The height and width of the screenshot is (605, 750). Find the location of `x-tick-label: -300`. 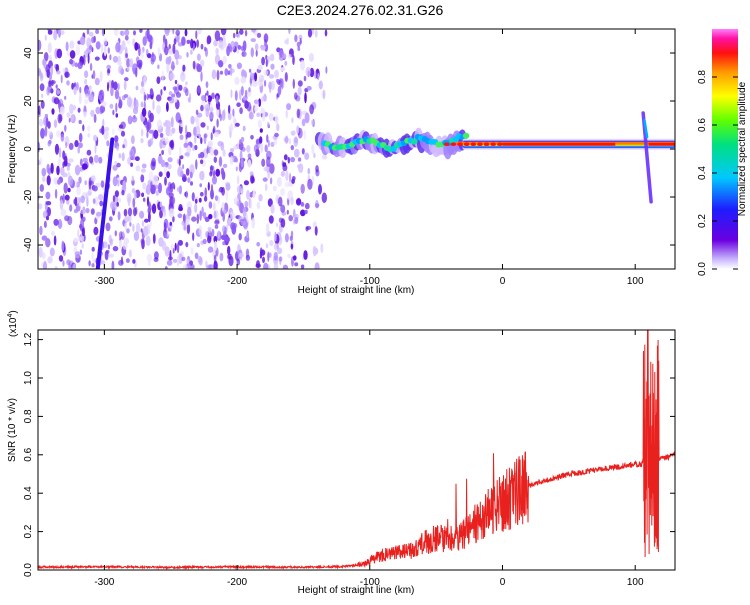

x-tick-label: -300 is located at coordinates (104, 281).